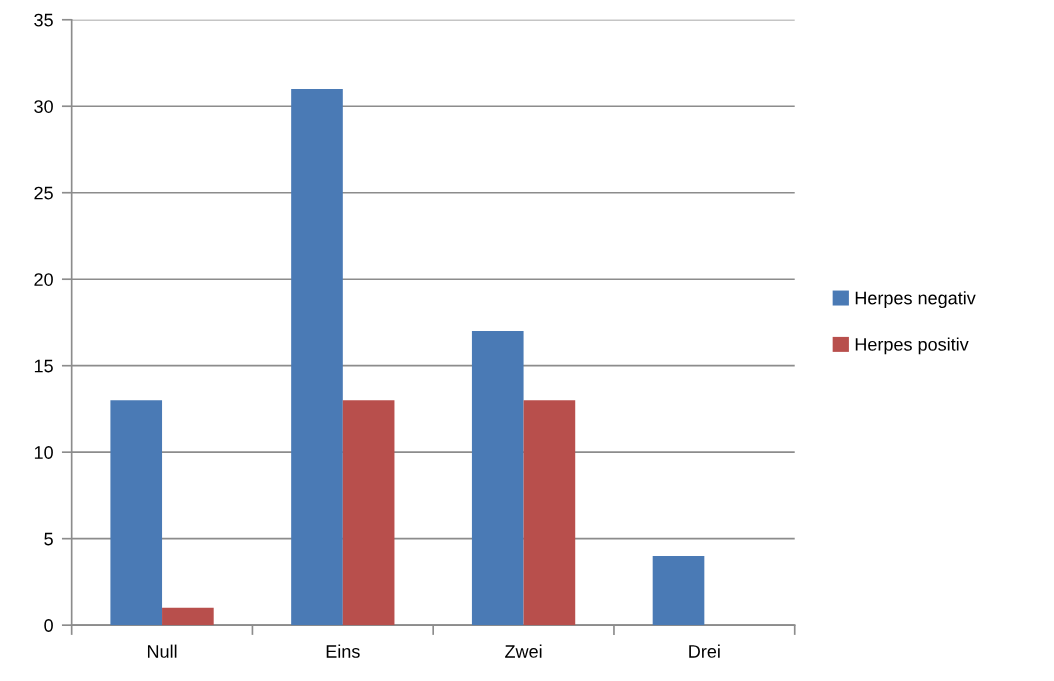 The height and width of the screenshot is (681, 1054). Describe the element at coordinates (704, 651) in the screenshot. I see `x-tick-label: Drei` at that location.